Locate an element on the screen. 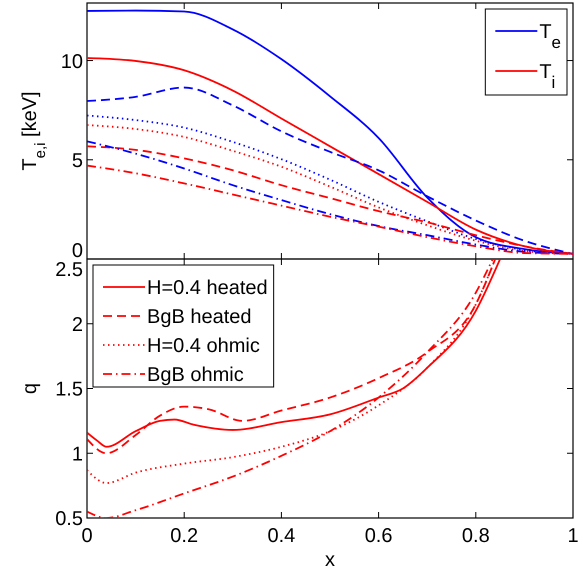 This screenshot has height=576, width=584. legend-label: BgB heated is located at coordinates (199, 317).